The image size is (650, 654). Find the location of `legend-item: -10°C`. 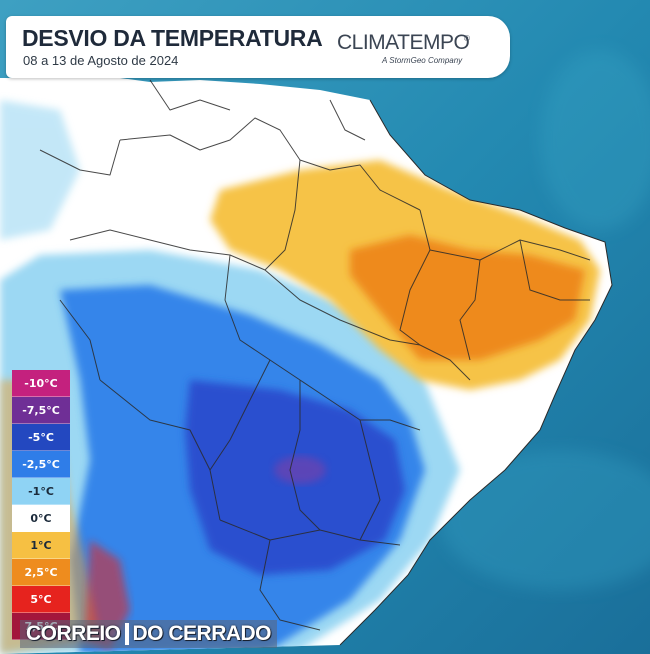

legend-item: -10°C is located at coordinates (41, 383).